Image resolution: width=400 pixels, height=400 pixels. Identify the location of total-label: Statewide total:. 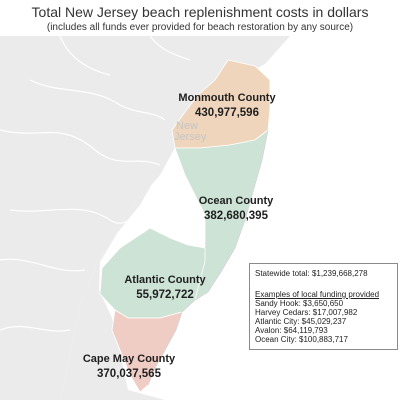
(282, 273).